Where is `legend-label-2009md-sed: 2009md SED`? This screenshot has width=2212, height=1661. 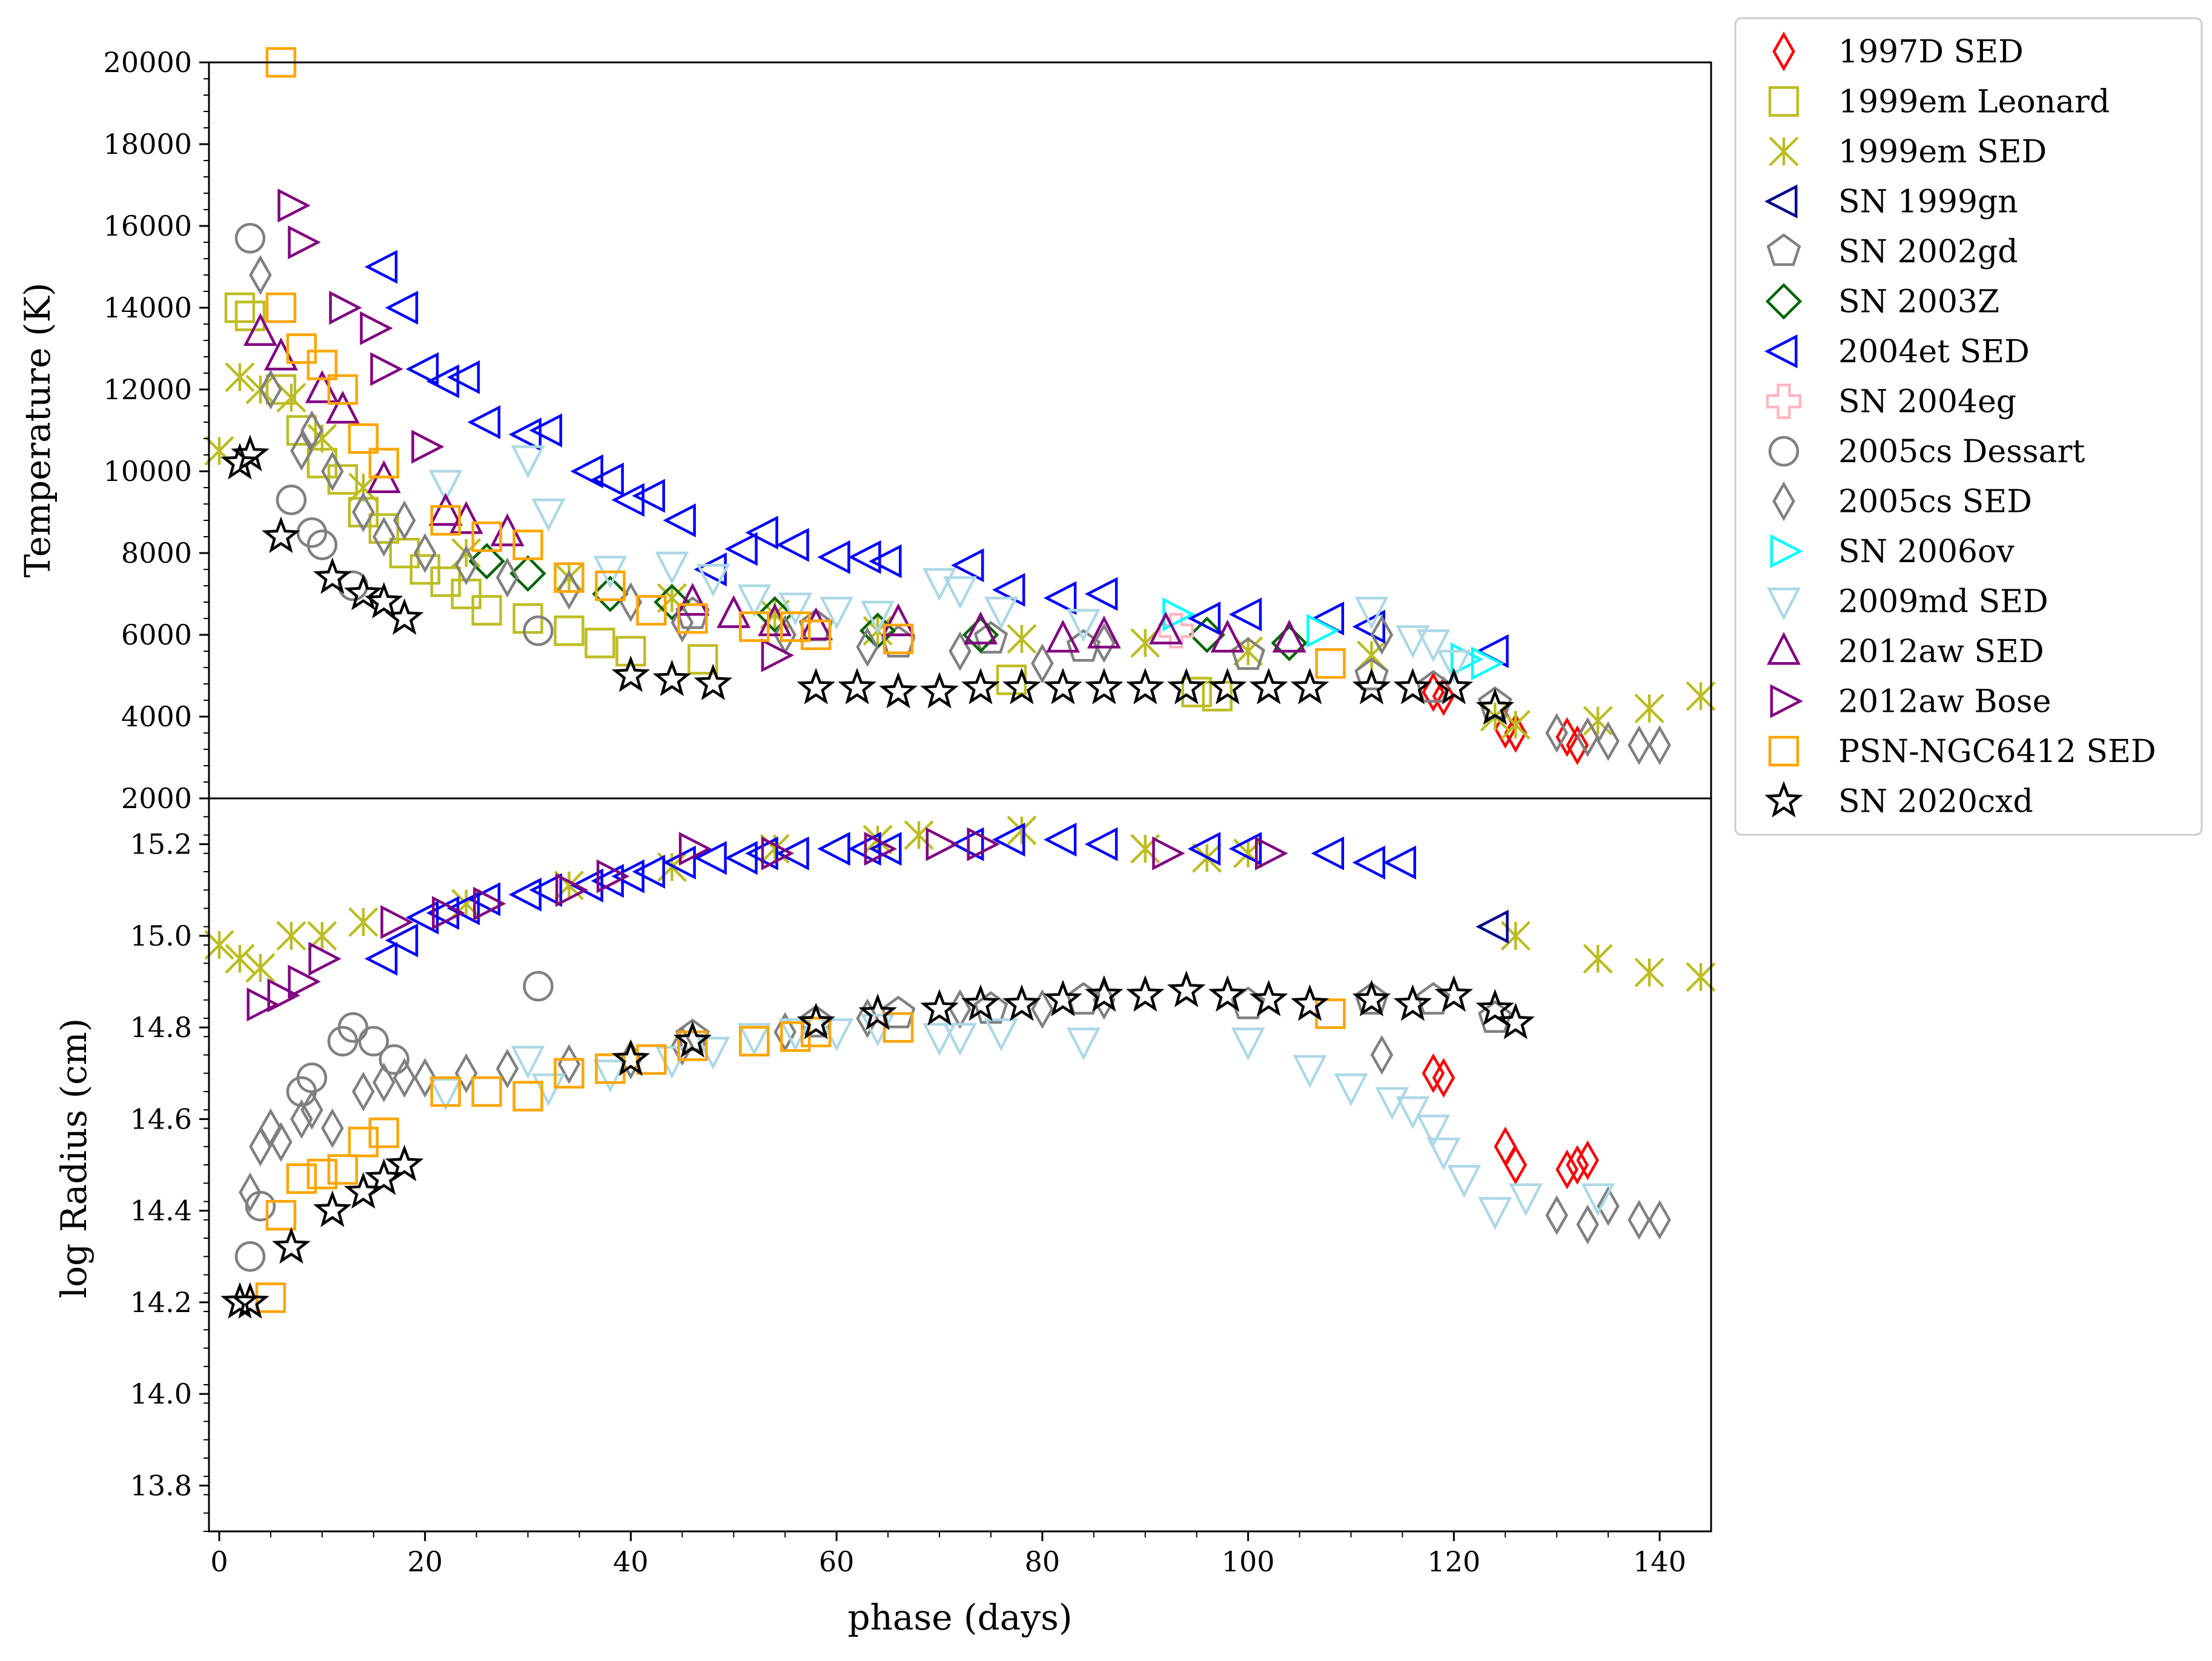
legend-label-2009md-sed: 2009md SED is located at coordinates (1943, 602).